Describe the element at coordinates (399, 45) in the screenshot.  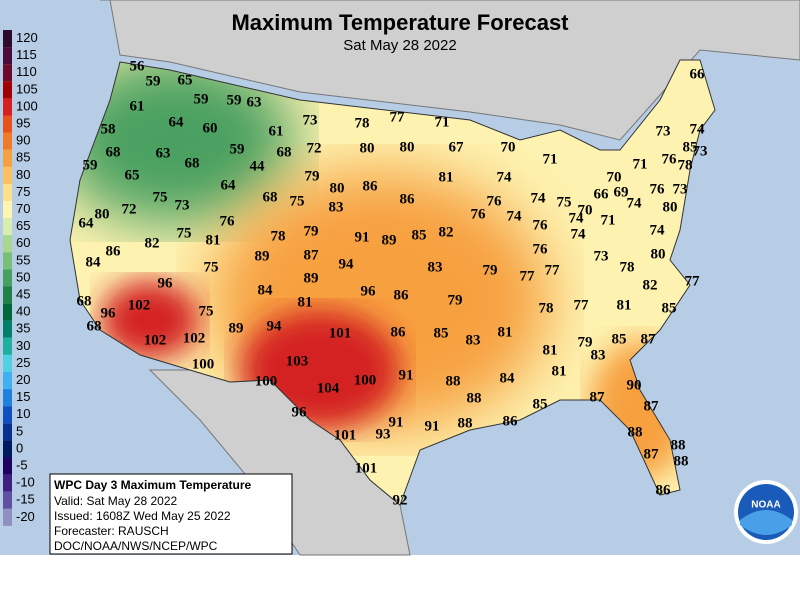
I see `subtitle: Sat May 28 2022` at that location.